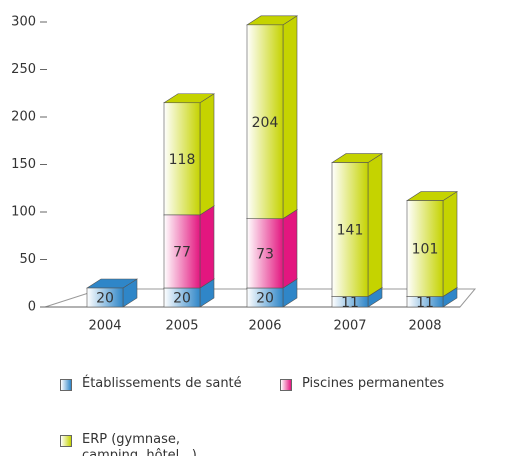 This screenshot has height=456, width=505. I want to click on legend-item: ERP (gymnase, camping, hôtel...), so click(135, 444).